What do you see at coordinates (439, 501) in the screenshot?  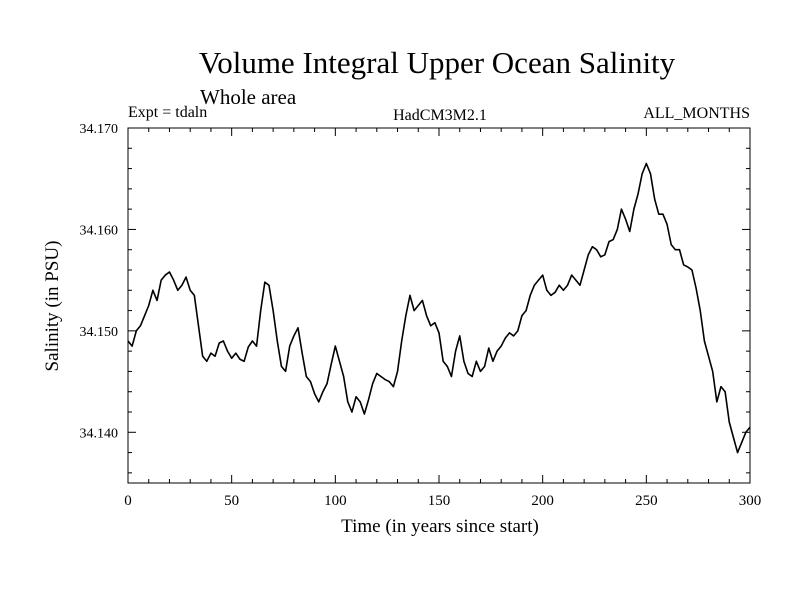 I see `x-tick-label: 150` at bounding box center [439, 501].